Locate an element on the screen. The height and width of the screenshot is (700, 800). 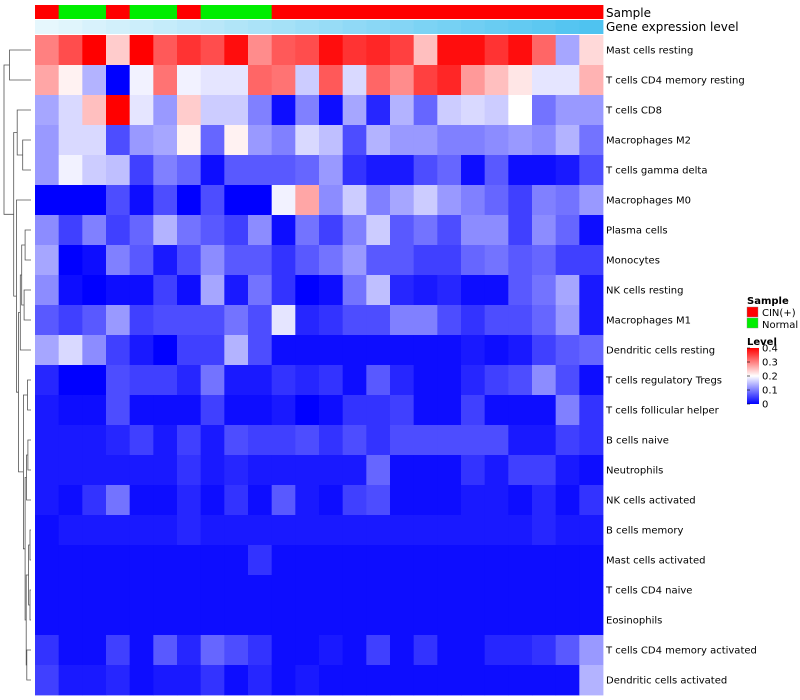
sample-legend-label-cin: CIN(+) is located at coordinates (779, 313).